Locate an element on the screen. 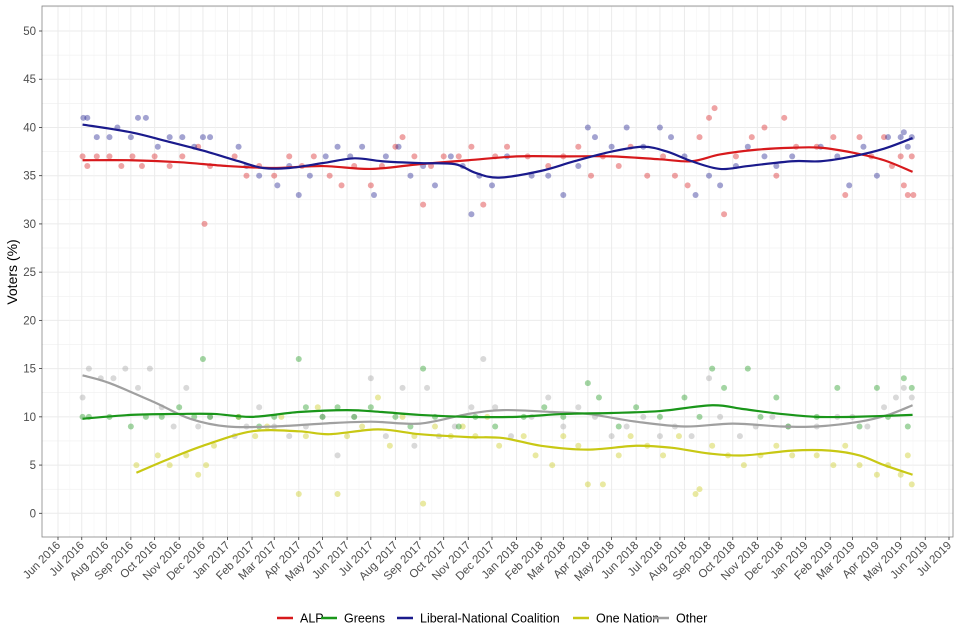 This screenshot has width=960, height=644. trend-line-liberal-national-coalition is located at coordinates (497, 151).